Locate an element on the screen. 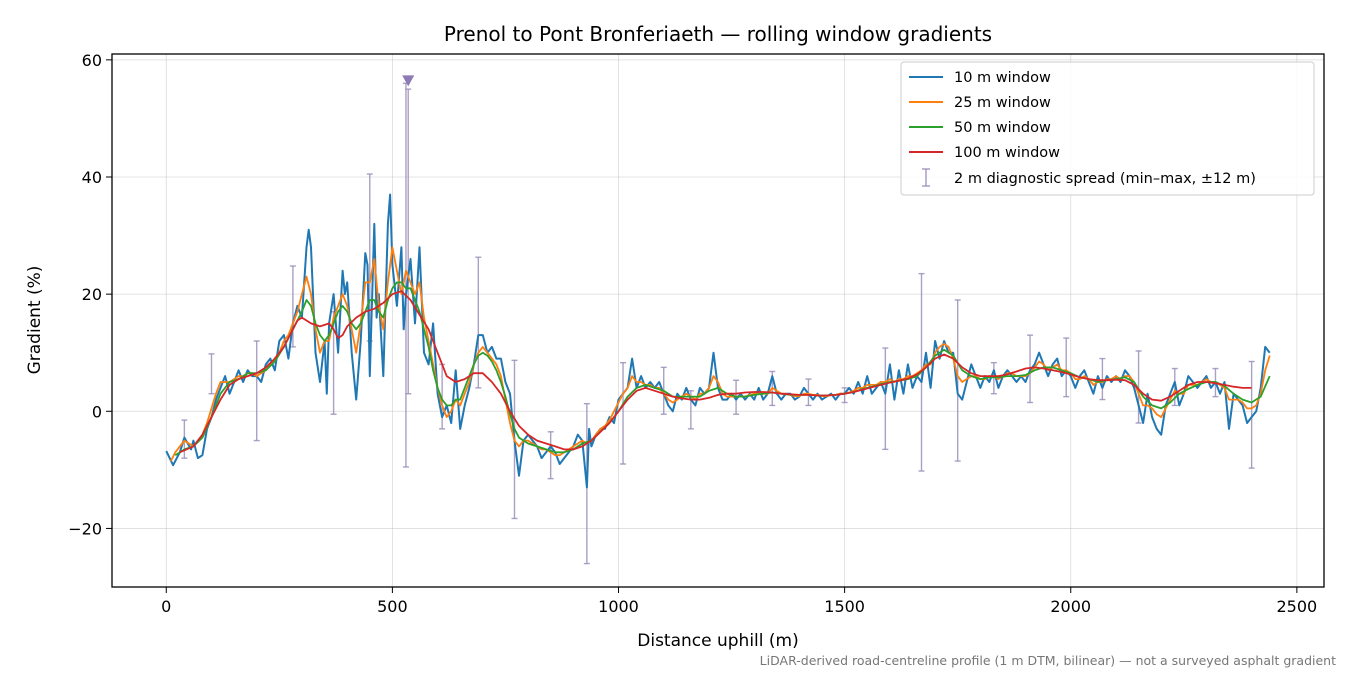 The height and width of the screenshot is (675, 1350). x-tick-label: 1000 is located at coordinates (618, 606).